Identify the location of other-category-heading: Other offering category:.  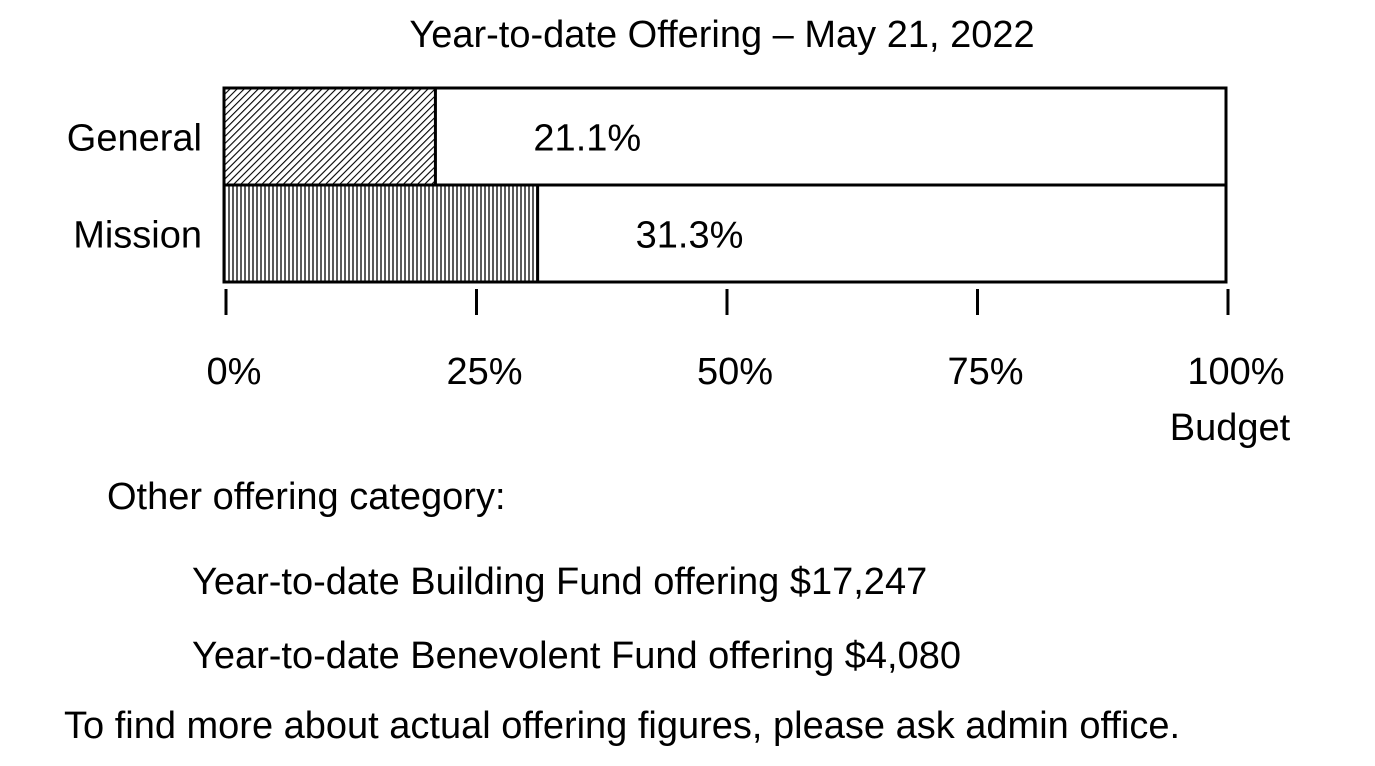
(306, 497).